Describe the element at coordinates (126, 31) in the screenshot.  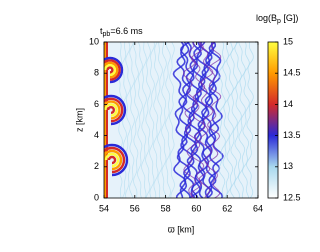
I see `title-text: =6.6 ms` at that location.